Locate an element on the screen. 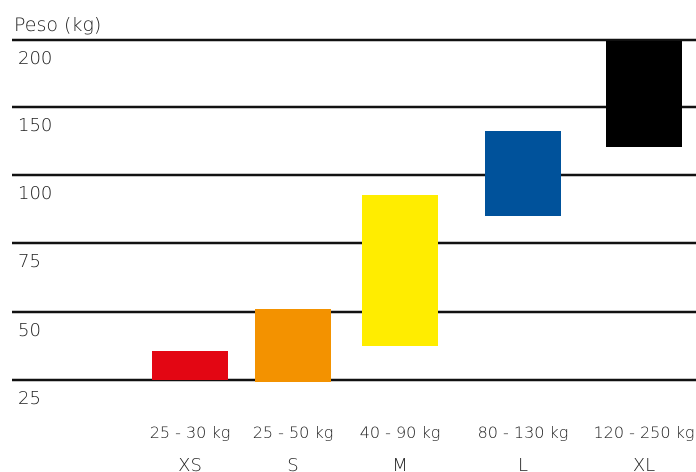  y-tick-label: 100 is located at coordinates (35, 193).